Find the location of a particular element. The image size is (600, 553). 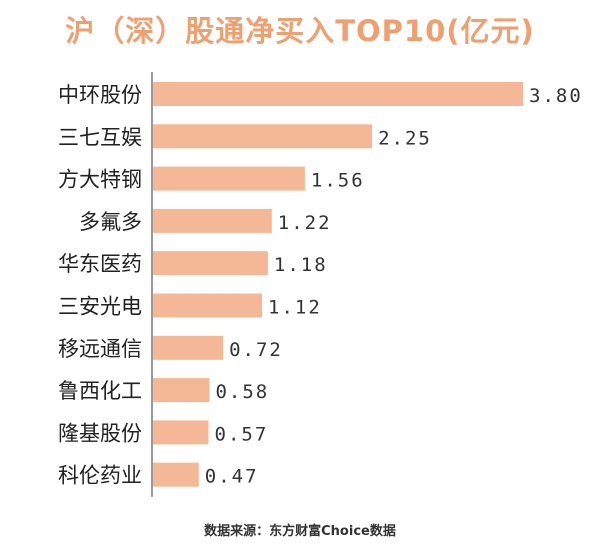

category-label: 多氟多 is located at coordinates (110, 222).